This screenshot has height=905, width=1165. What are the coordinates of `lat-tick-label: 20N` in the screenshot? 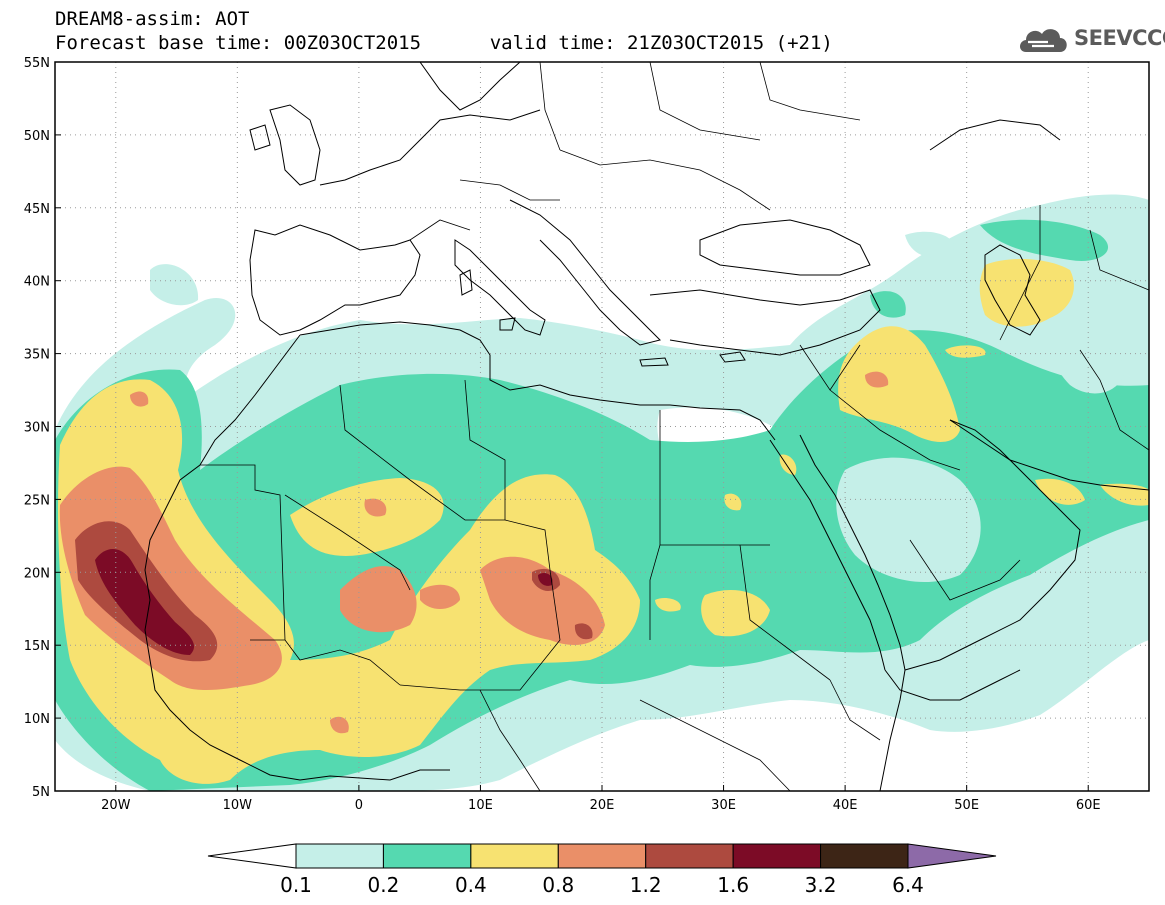 It's located at (37, 573).